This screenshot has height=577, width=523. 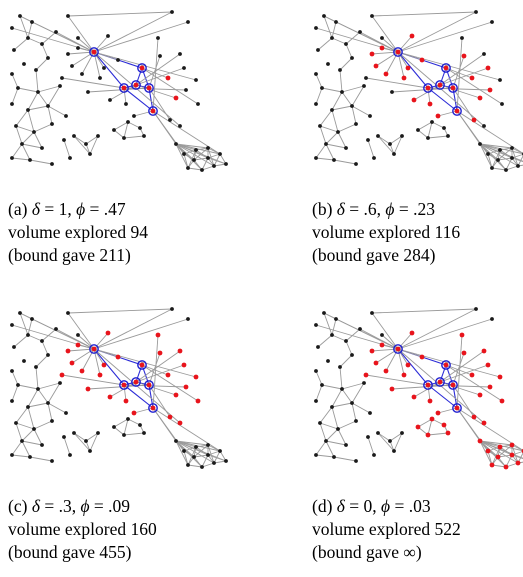 What do you see at coordinates (94, 349) in the screenshot?
I see `seed-node-ring` at bounding box center [94, 349].